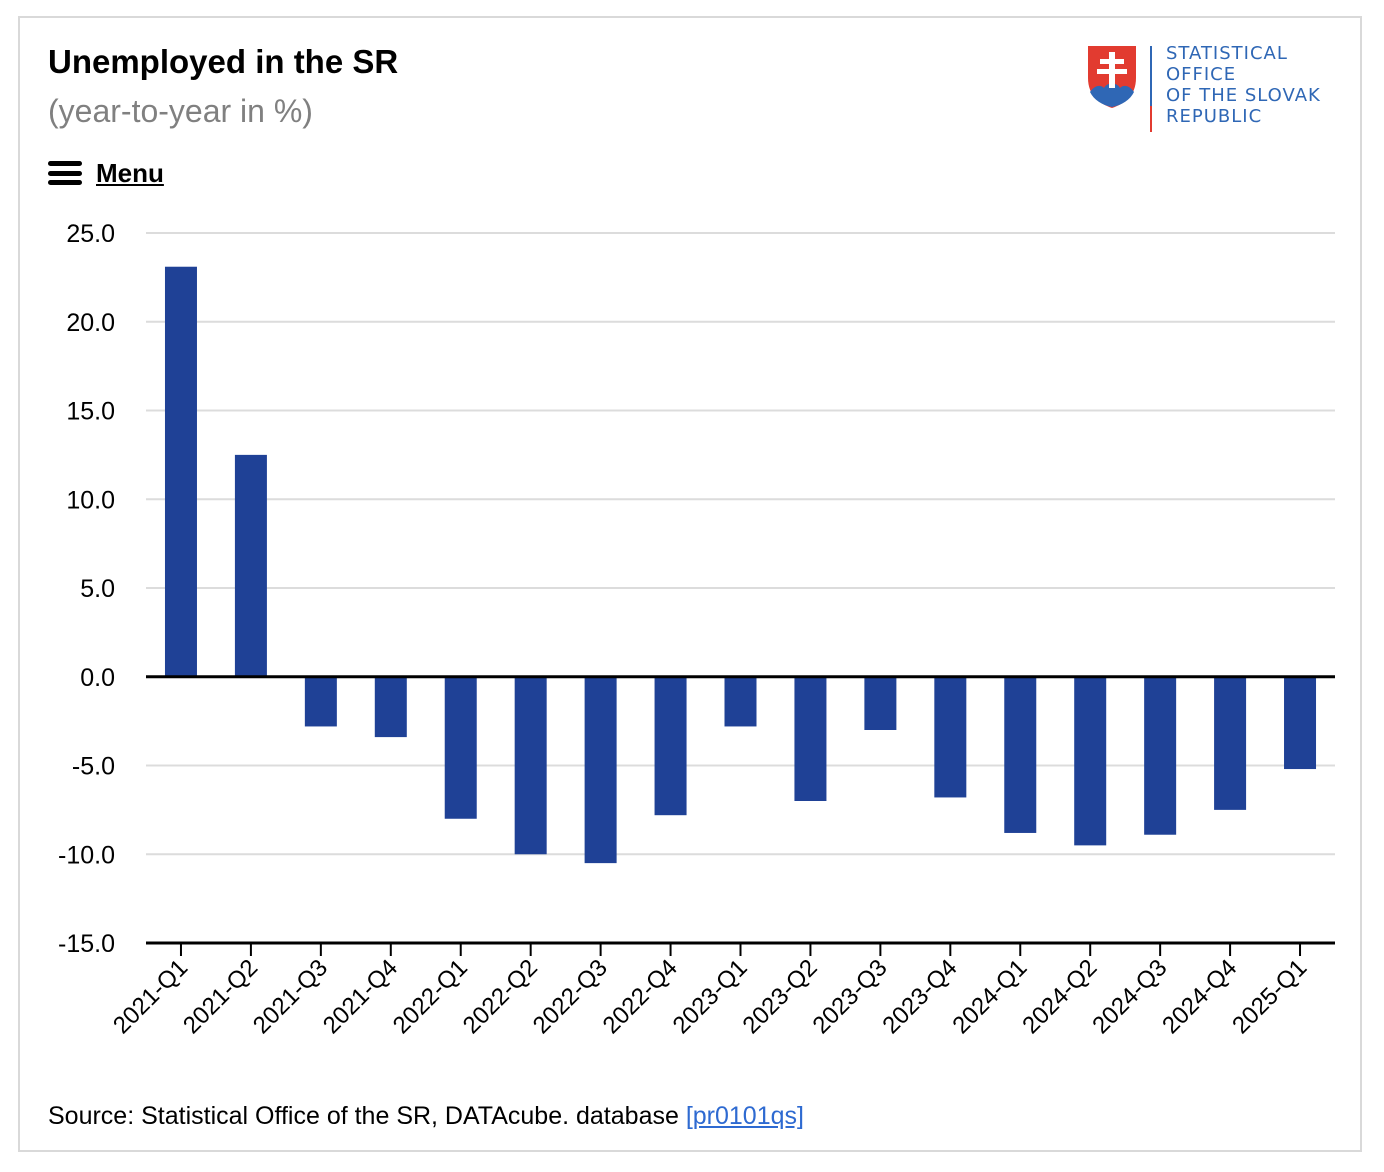 This screenshot has height=1172, width=1384. What do you see at coordinates (989, 996) in the screenshot?
I see `x-tick-label: 2024-Q1` at bounding box center [989, 996].